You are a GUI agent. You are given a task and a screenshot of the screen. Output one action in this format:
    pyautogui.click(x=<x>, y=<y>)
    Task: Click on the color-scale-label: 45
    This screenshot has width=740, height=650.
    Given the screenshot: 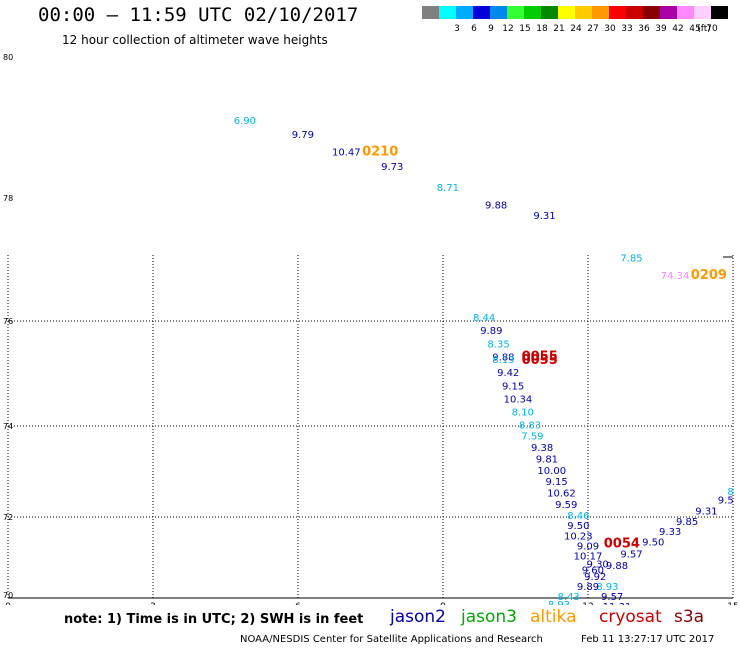 What is the action you would take?
    pyautogui.click(x=695, y=29)
    